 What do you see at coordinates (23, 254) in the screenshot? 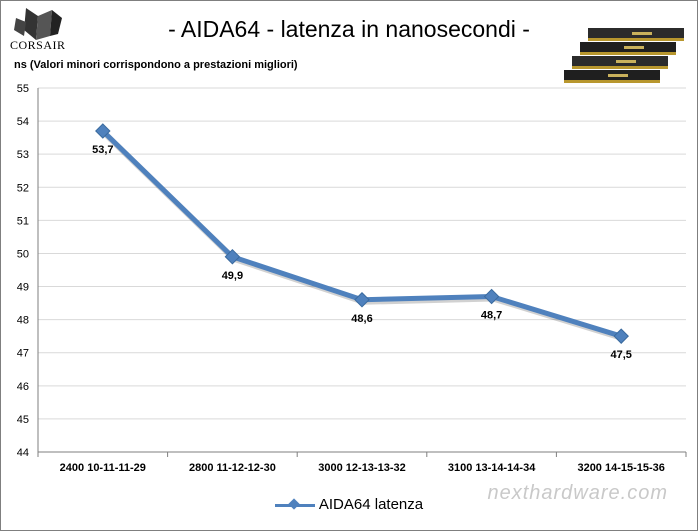
I see `y-tick-label: 50` at bounding box center [23, 254].